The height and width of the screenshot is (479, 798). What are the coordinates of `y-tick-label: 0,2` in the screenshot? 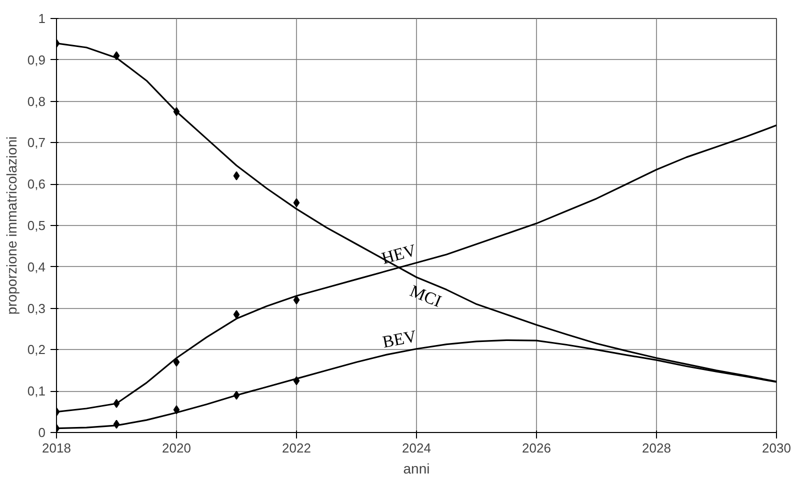 It's located at (36, 350).